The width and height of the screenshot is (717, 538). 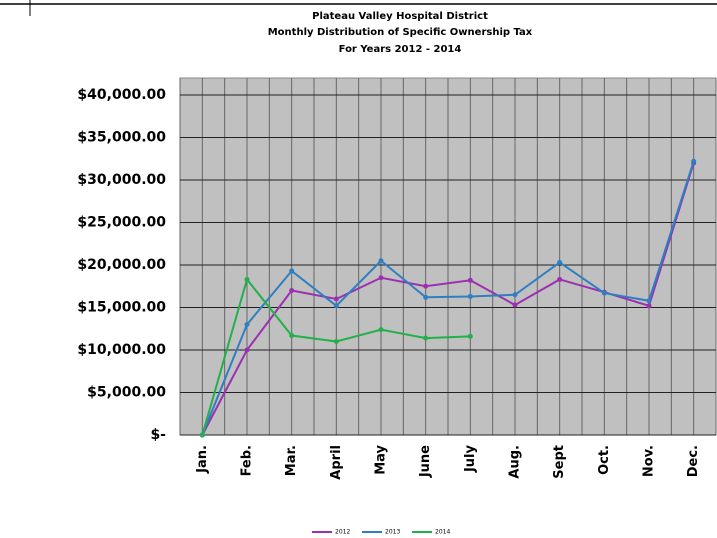 What do you see at coordinates (121, 223) in the screenshot?
I see `y-tick-label: $25,000.00` at bounding box center [121, 223].